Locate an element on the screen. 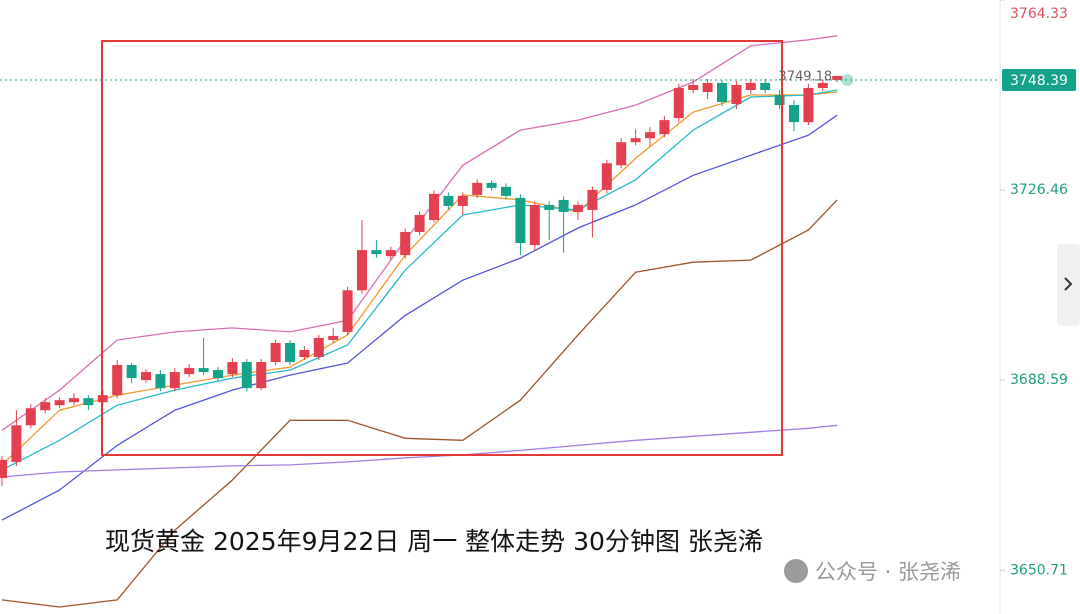 The height and width of the screenshot is (614, 1080). y-tick-label: 3726.46 is located at coordinates (1039, 190).